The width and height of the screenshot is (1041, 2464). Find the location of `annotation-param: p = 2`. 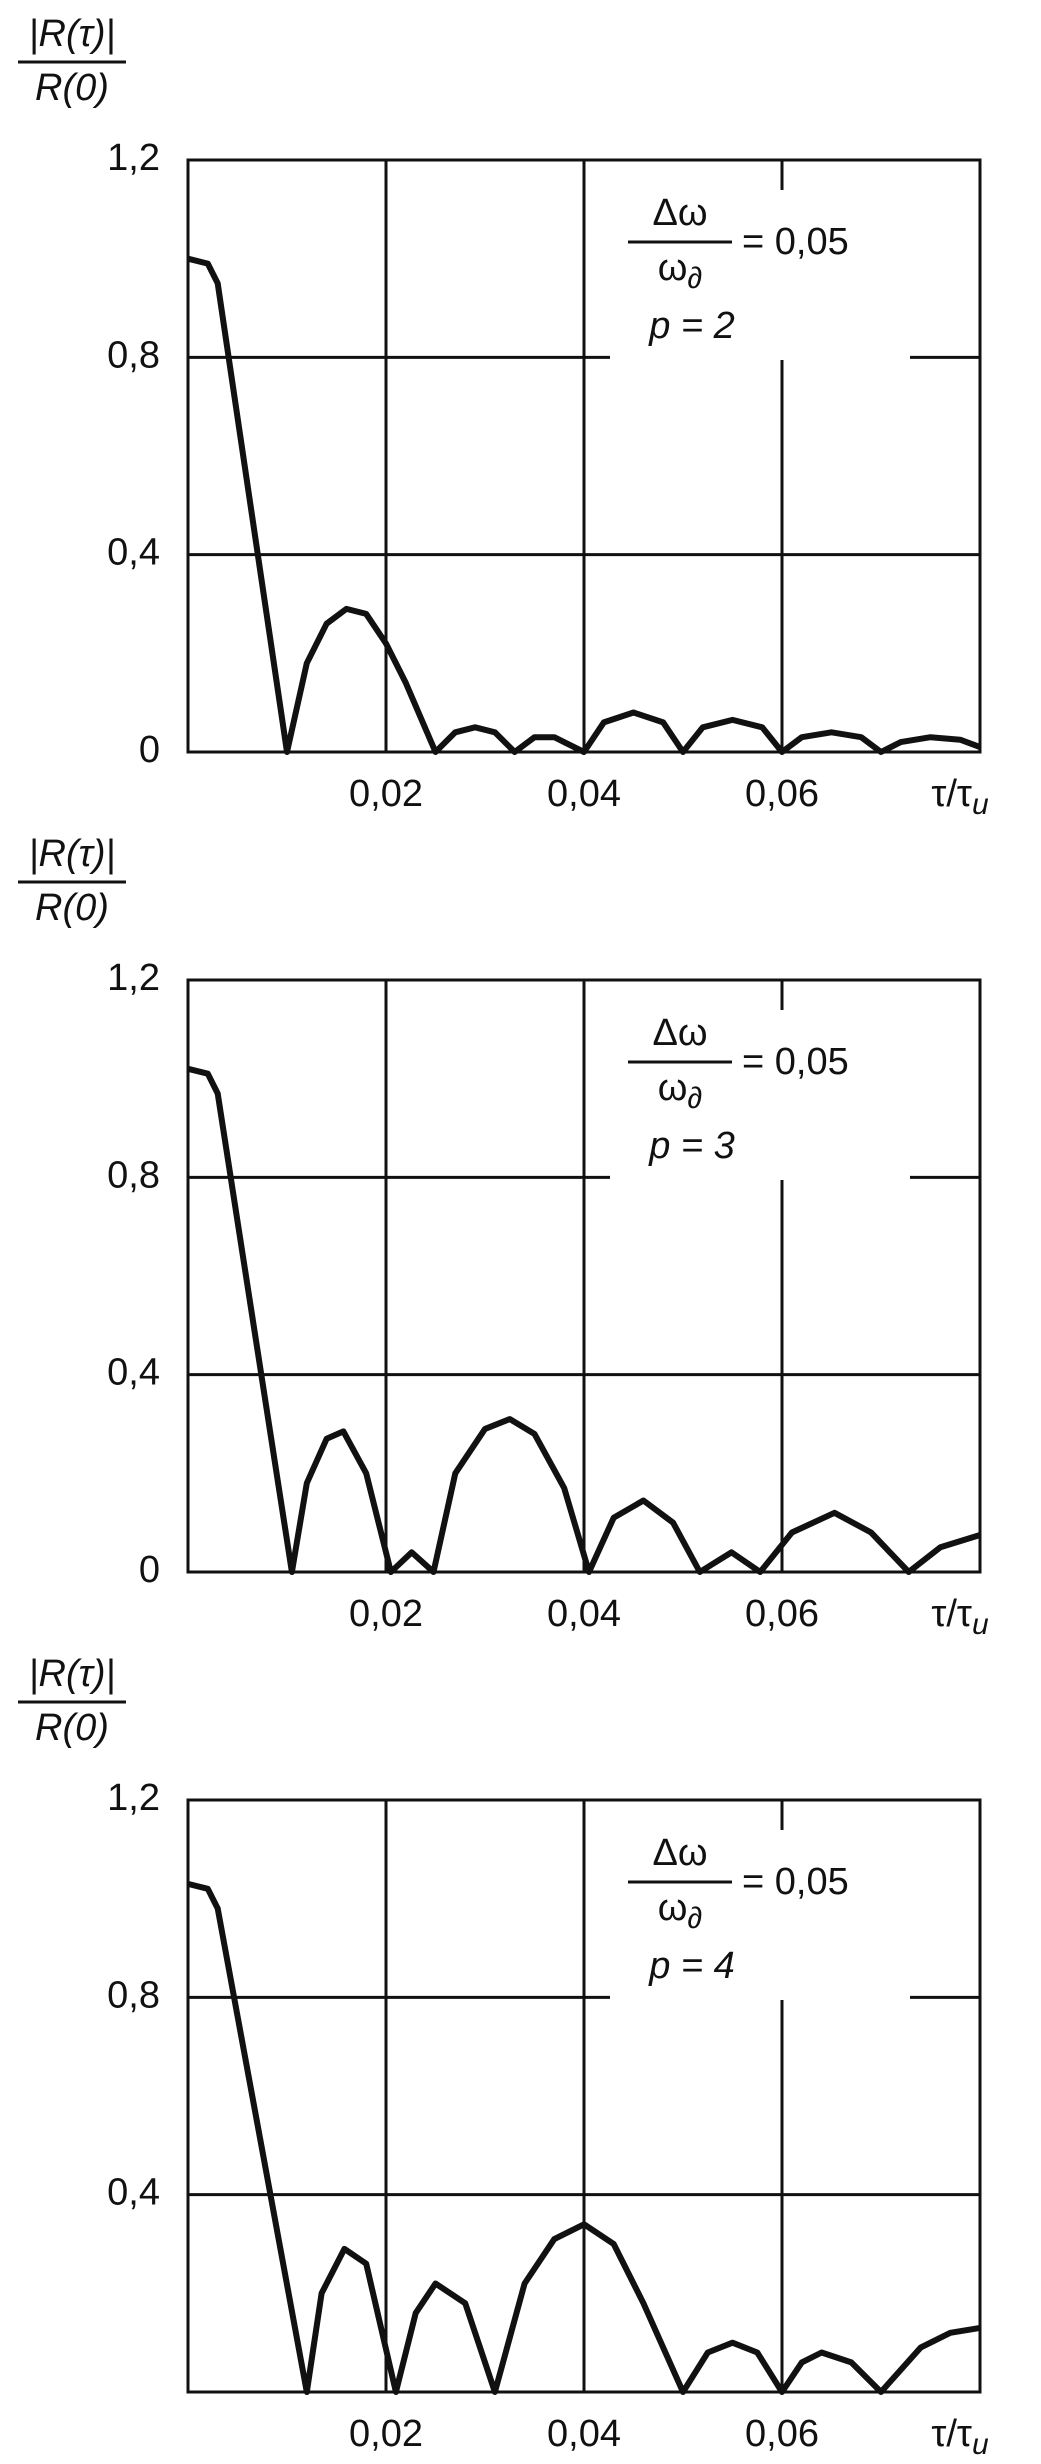

annotation-param: p = 2 is located at coordinates (691, 326).